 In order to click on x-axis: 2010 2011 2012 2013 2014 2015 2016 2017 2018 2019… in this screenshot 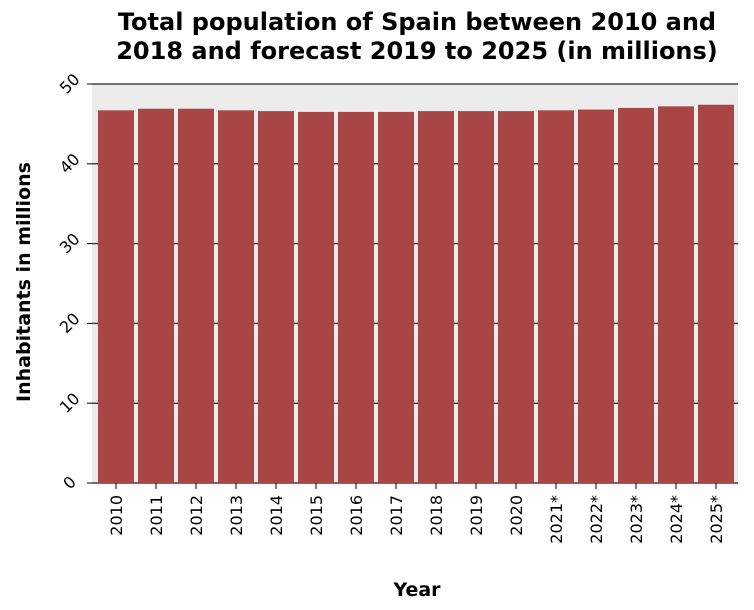, I will do `click(416, 513)`.